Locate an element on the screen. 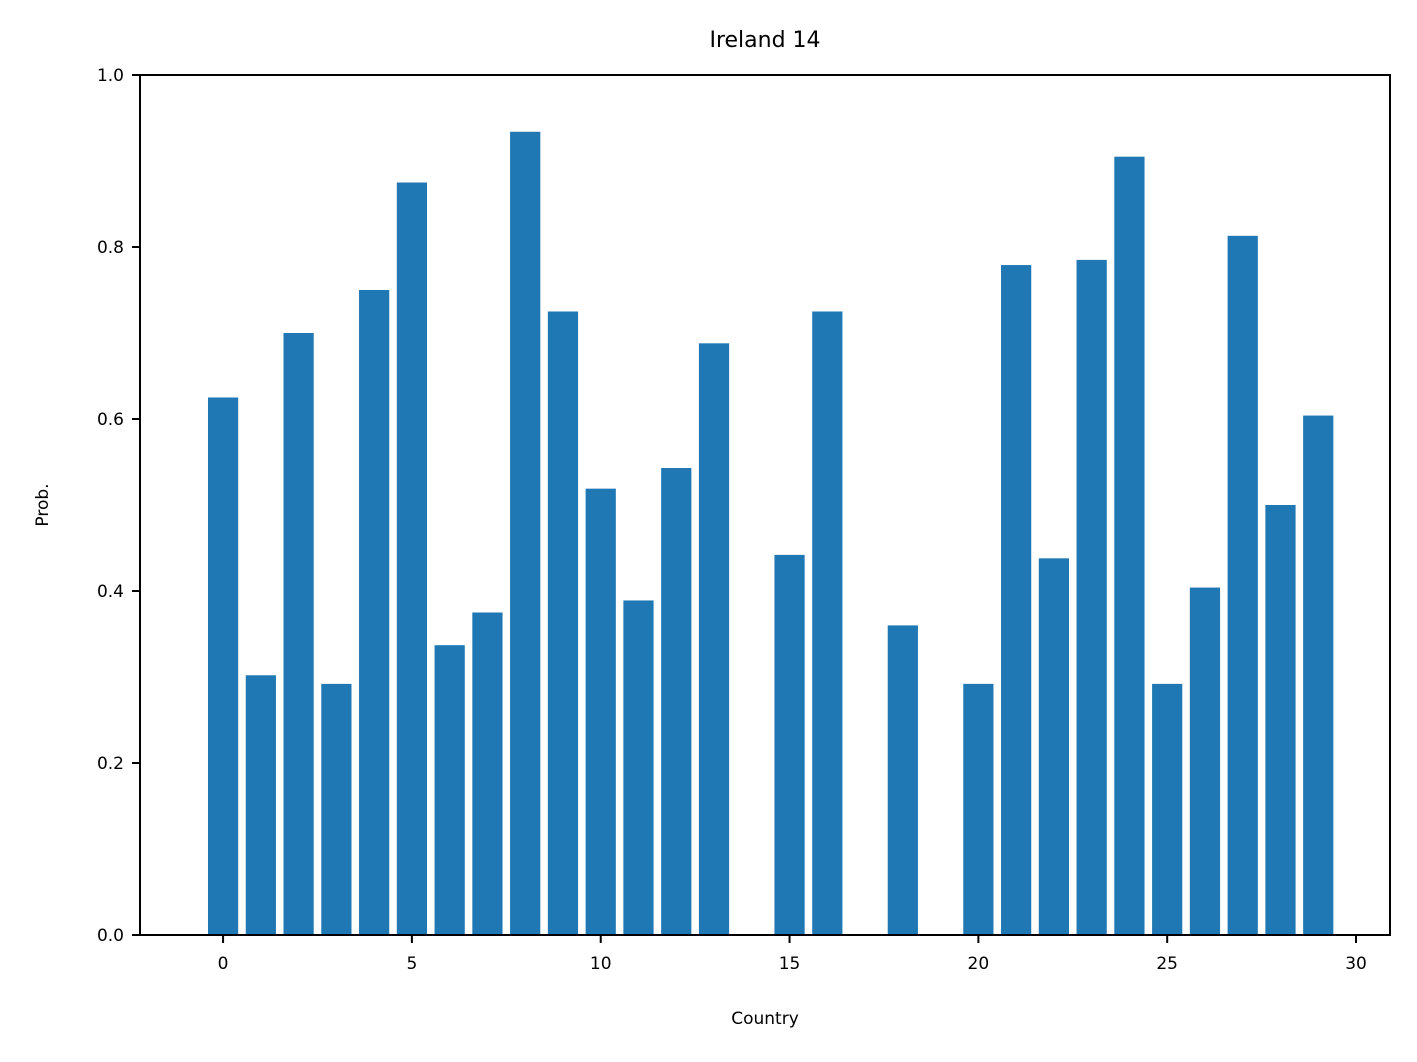 The width and height of the screenshot is (1417, 1062). y-axis: 0.0 0.2 0.4 0.6 0.8 1.0 is located at coordinates (118, 506).